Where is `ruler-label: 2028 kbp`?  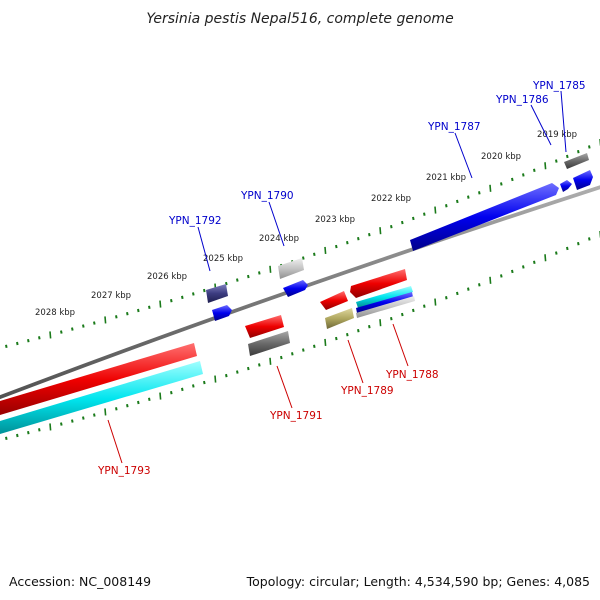
ruler-label: 2028 kbp is located at coordinates (55, 313).